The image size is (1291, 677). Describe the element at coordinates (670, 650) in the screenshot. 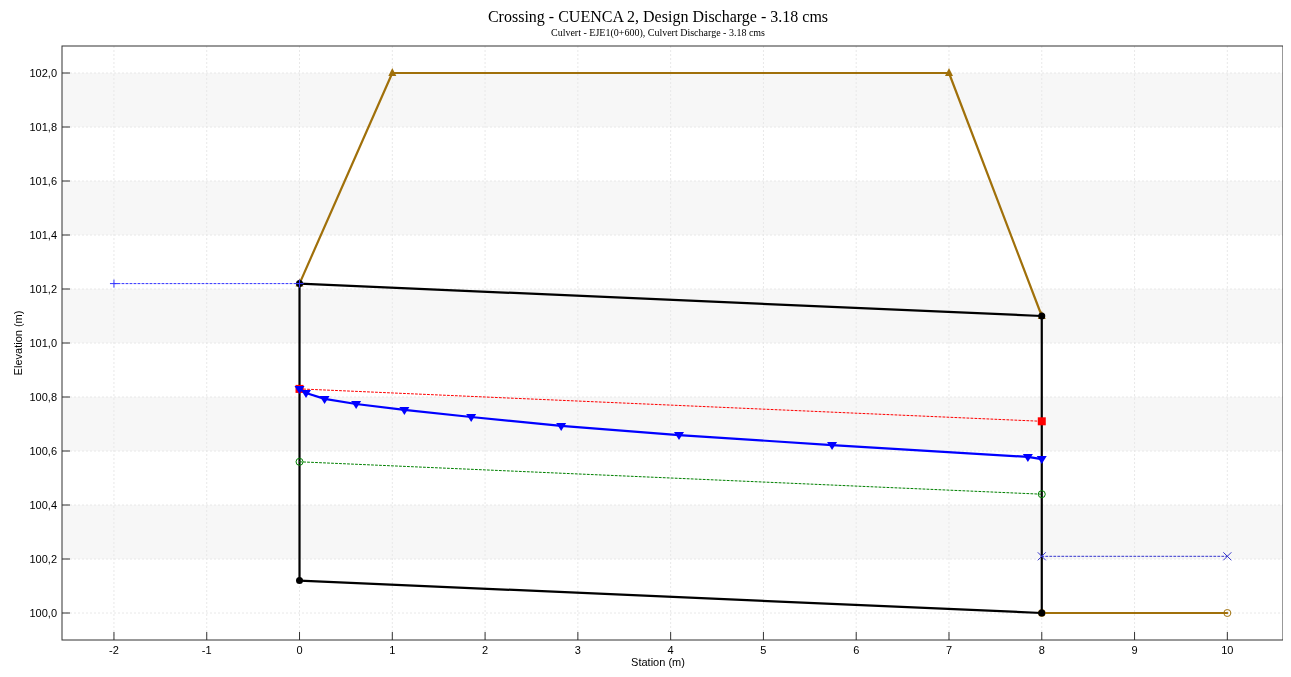

I see `x-tick-label: 4` at that location.